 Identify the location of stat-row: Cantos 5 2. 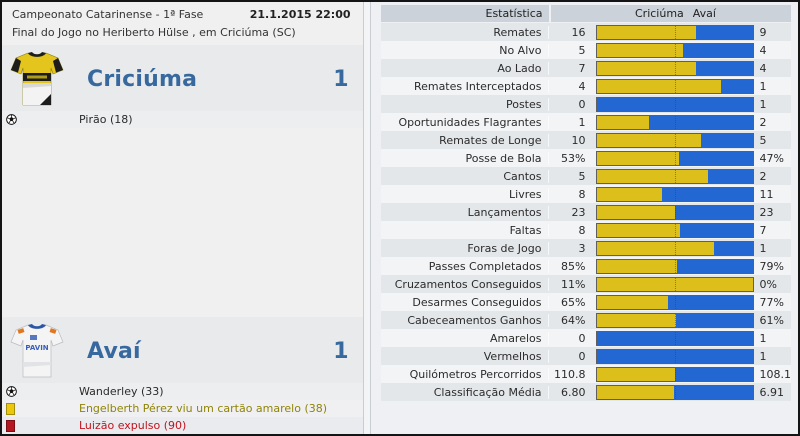
(585, 176).